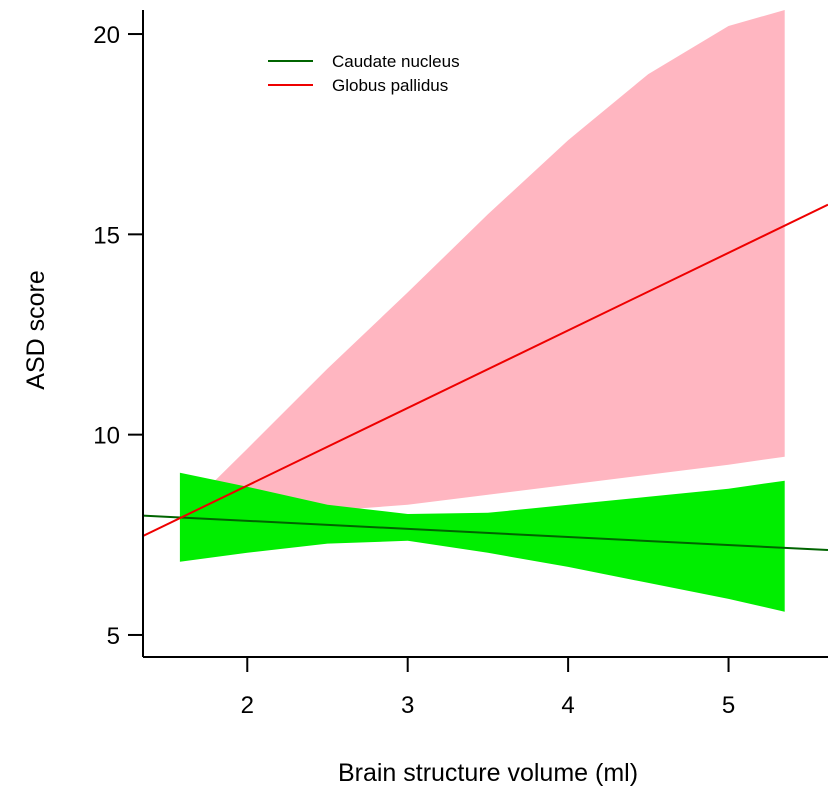 The height and width of the screenshot is (789, 828). Describe the element at coordinates (396, 61) in the screenshot. I see `caudate-nucleus-legend-label: Caudate nucleus` at that location.